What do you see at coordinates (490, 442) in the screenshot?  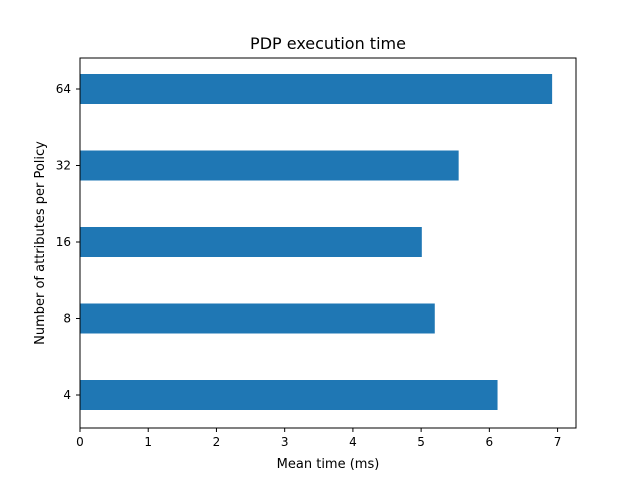 I see `x-tick-label: 6` at bounding box center [490, 442].